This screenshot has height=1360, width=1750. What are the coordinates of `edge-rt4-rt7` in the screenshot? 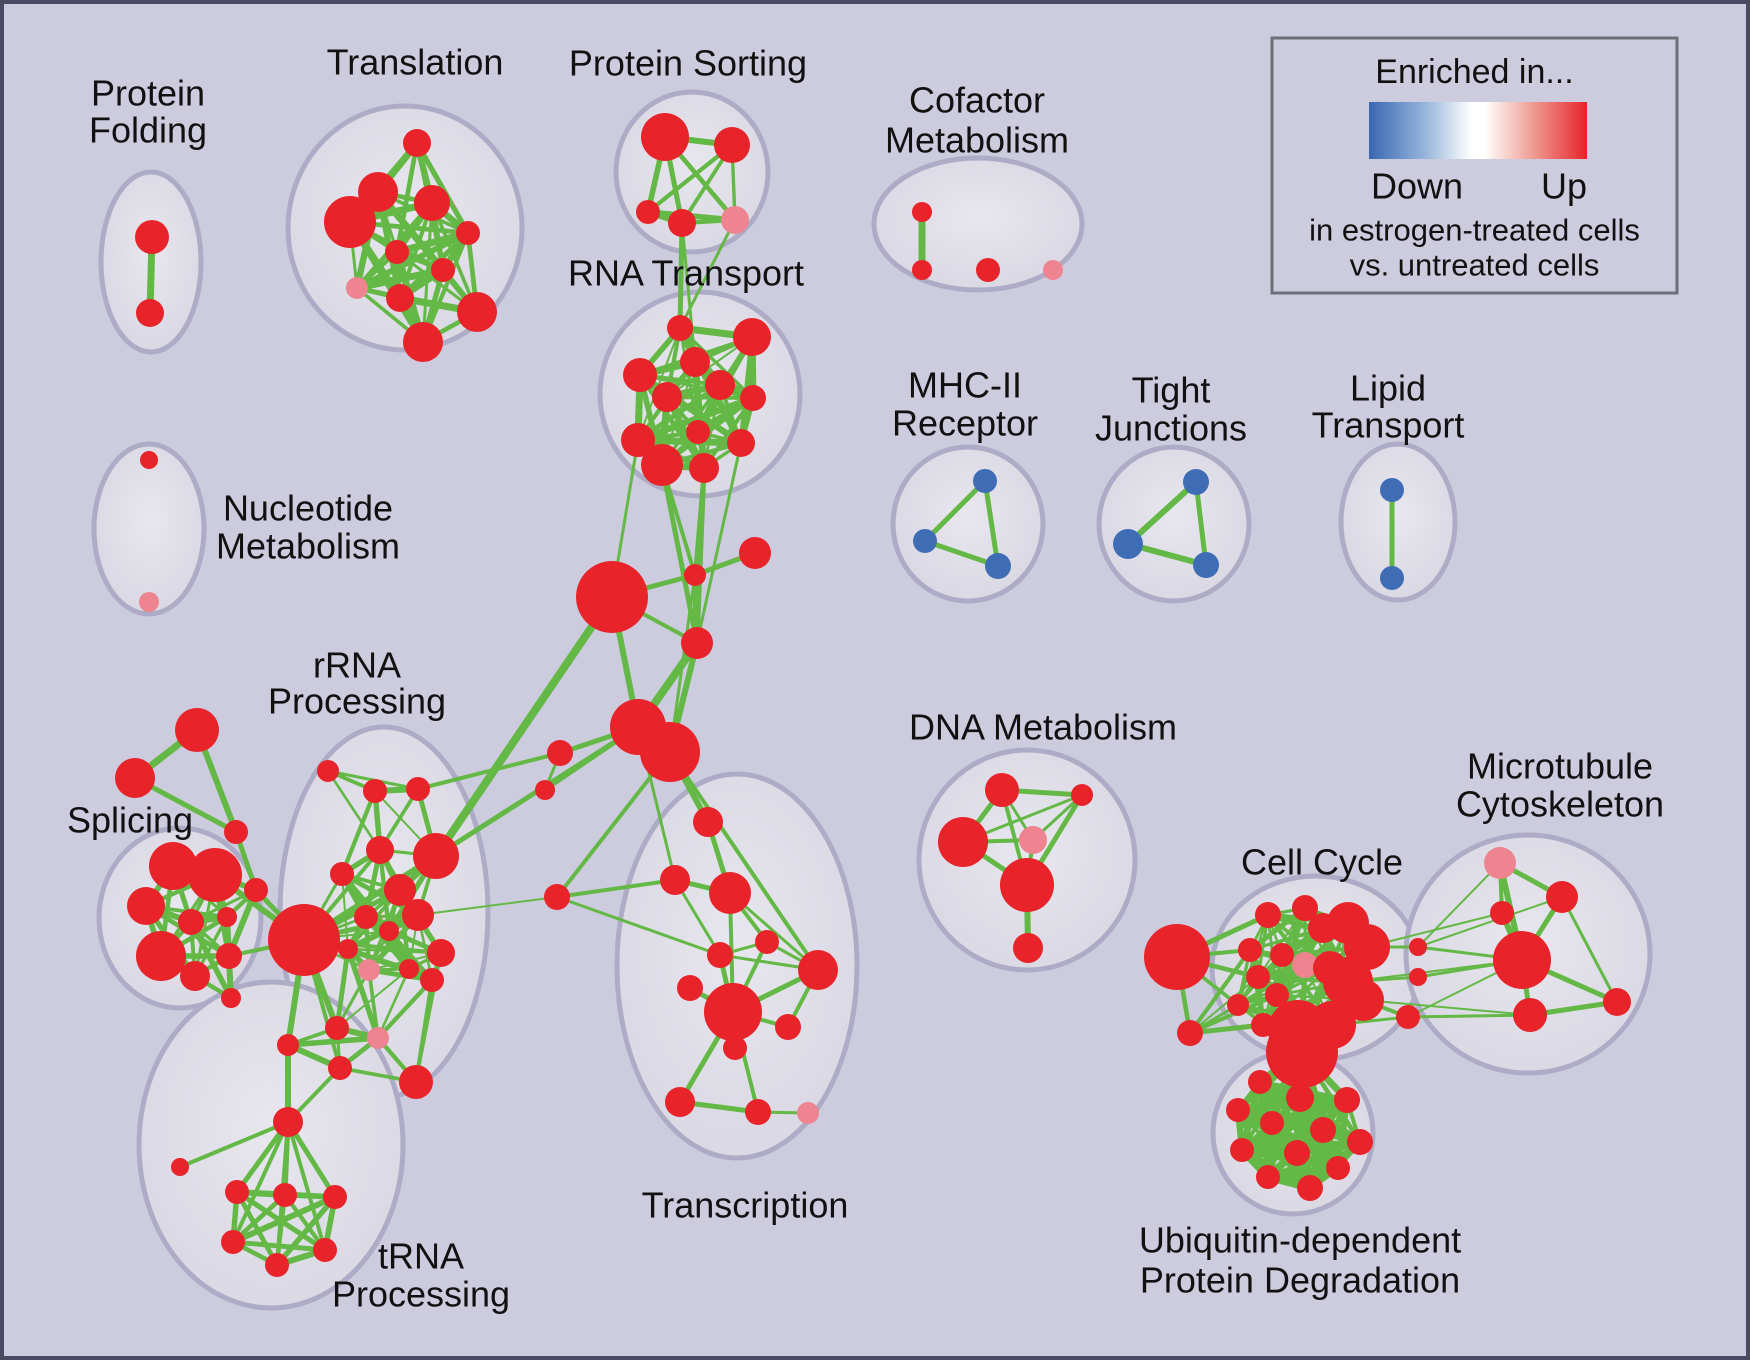 It's located at (696, 386).